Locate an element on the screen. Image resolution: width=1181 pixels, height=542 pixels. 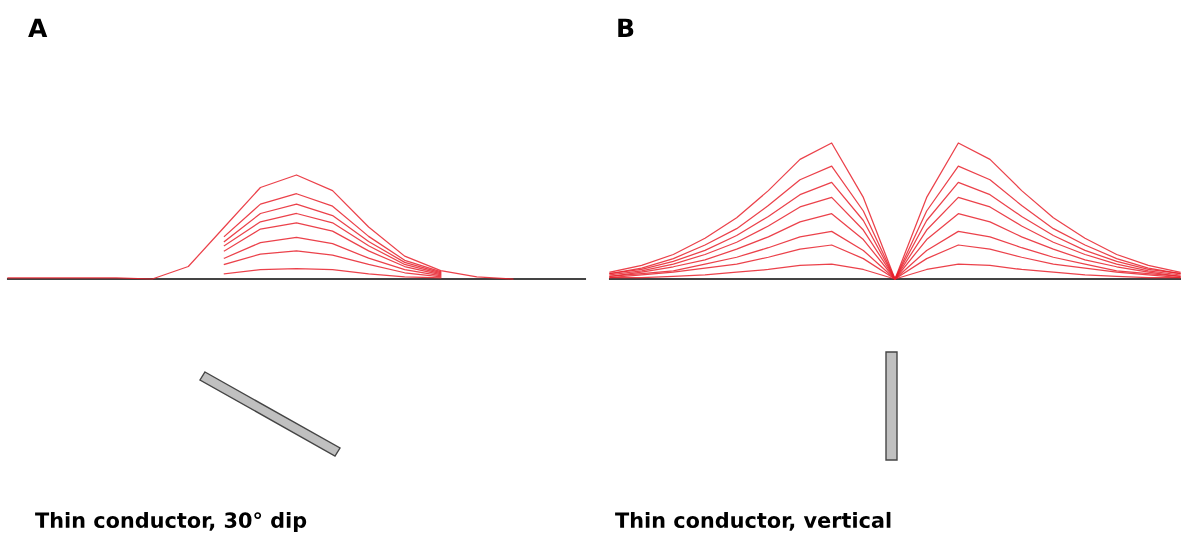
chart-title: B is located at coordinates (626, 27).